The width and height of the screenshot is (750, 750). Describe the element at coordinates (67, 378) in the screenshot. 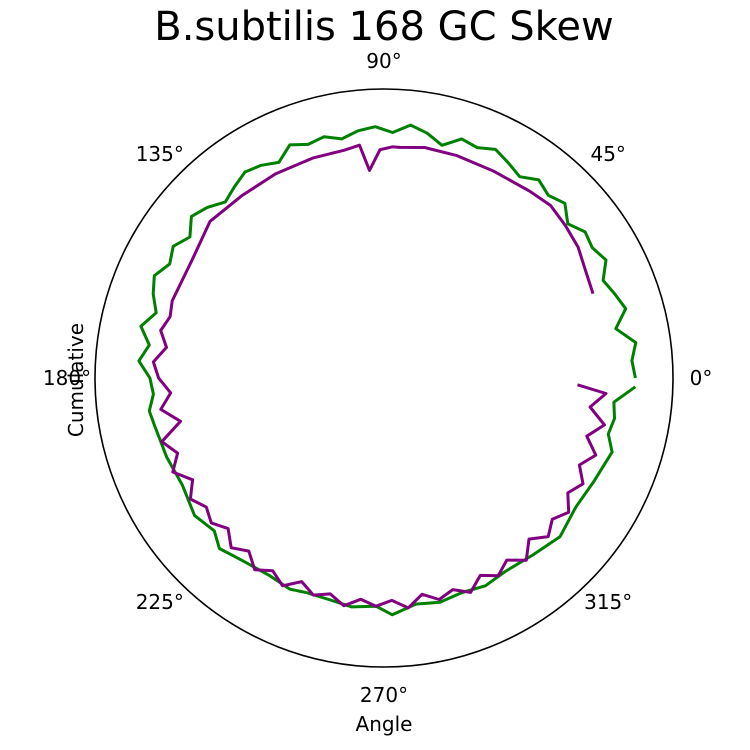

I see `angle-tick-label-180: 180°` at that location.